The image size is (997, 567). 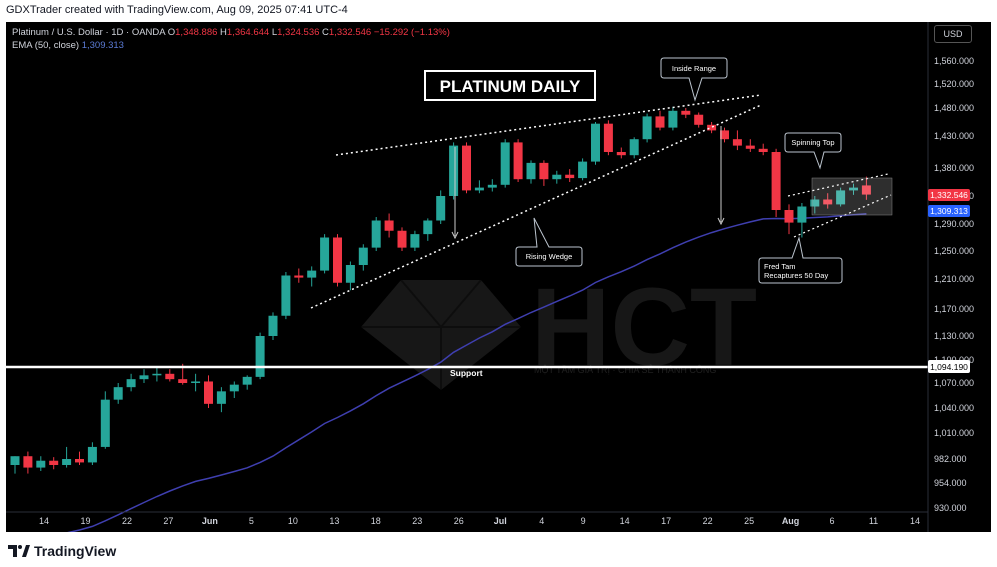 I want to click on chart-title: PLATINUM DAILY, so click(x=510, y=86).